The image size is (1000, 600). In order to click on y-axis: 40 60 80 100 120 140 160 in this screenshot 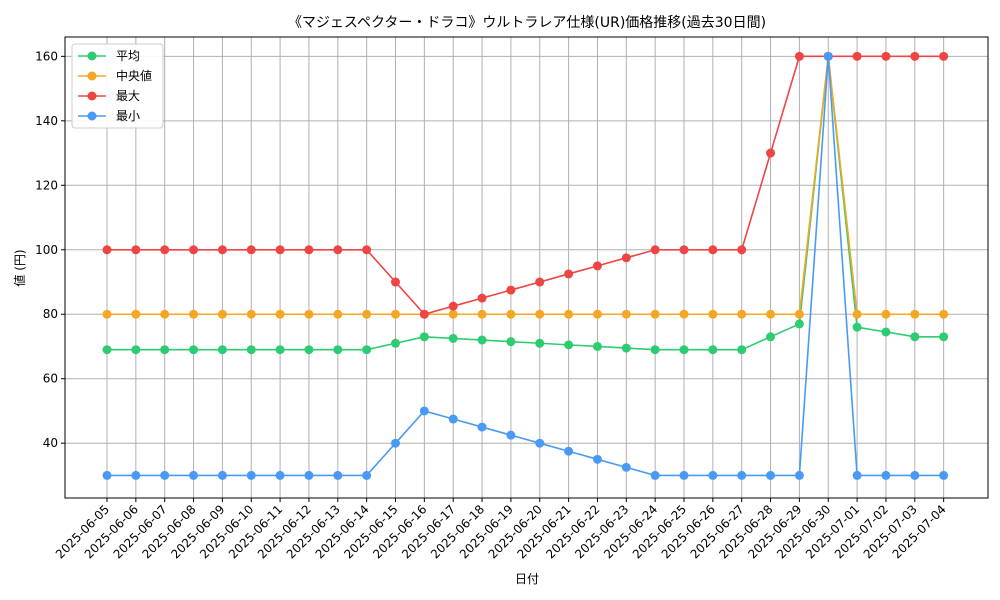, I will do `click(50, 249)`.